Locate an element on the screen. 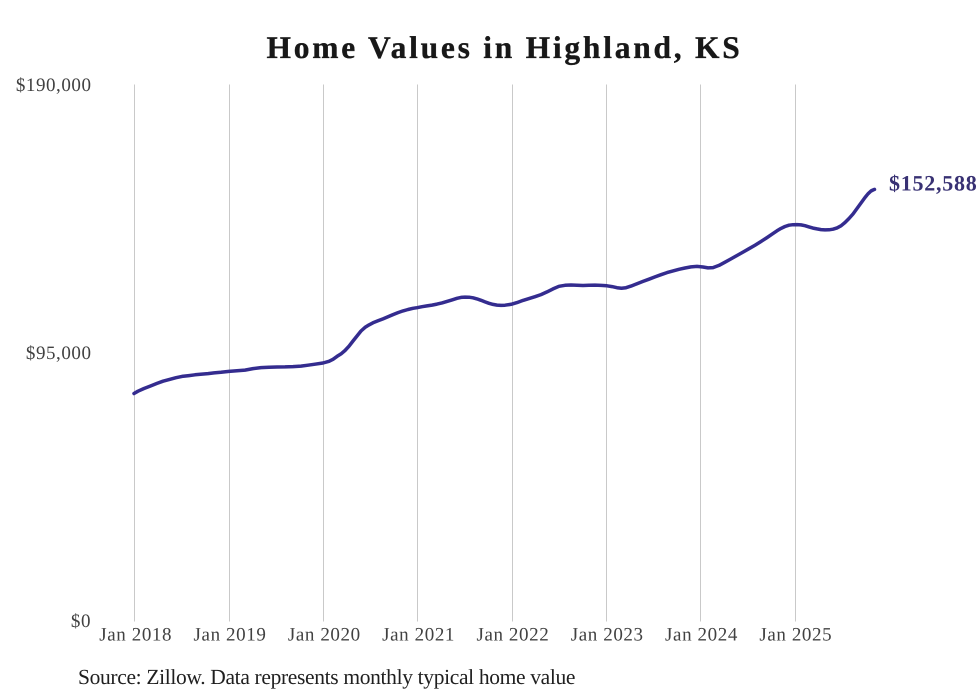 The image size is (980, 699). svg-text: Jan 2022 is located at coordinates (512, 635).